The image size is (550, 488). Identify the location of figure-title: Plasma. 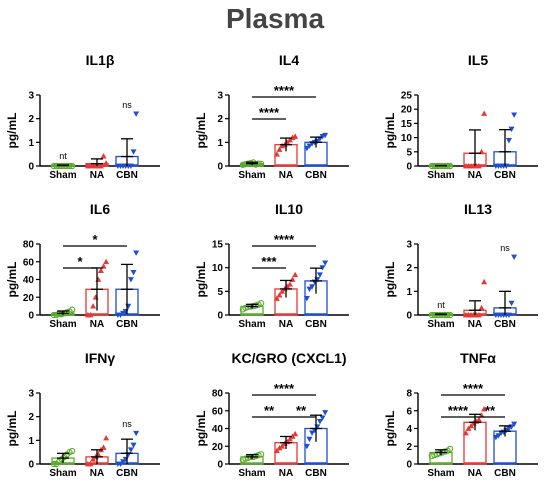
(275, 18).